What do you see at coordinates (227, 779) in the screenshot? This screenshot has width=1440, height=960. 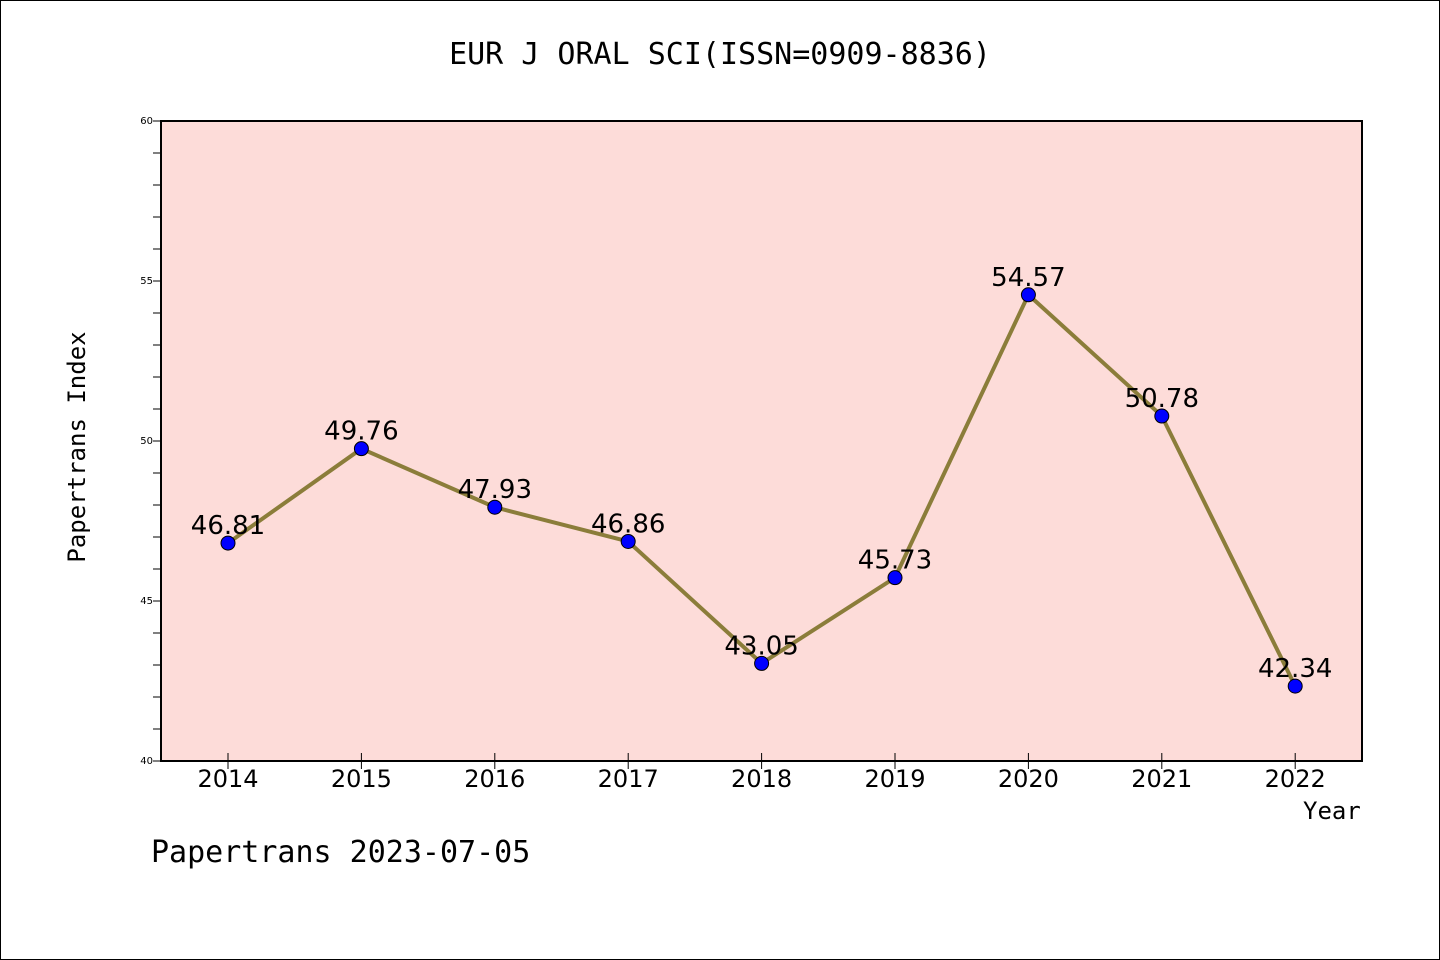 I see `x-tick-label: 2014` at bounding box center [227, 779].